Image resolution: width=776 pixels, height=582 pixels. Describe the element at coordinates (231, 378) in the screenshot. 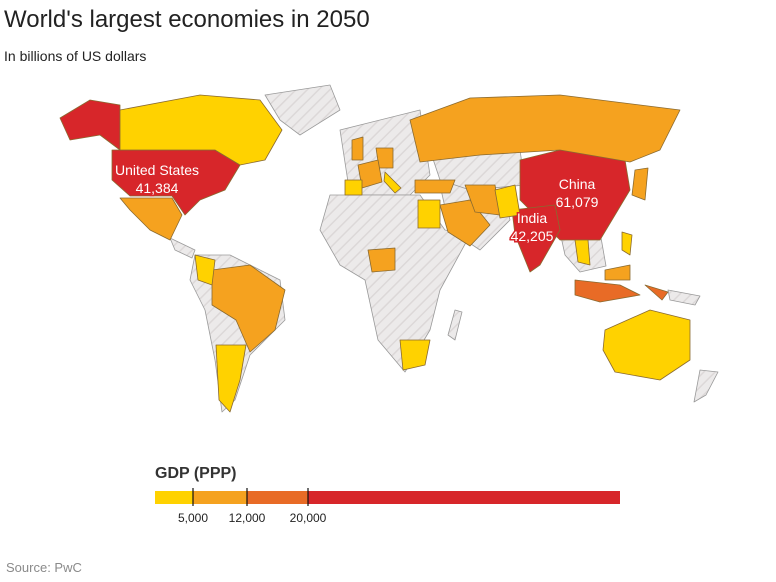

I see `country-argentina` at that location.